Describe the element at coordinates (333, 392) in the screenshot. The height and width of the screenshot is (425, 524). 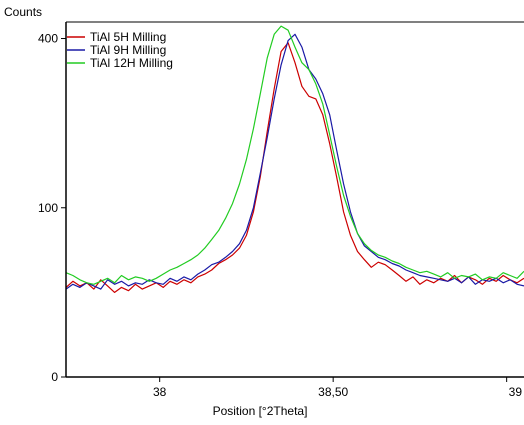
I see `x-tick-label: 38,50` at that location.